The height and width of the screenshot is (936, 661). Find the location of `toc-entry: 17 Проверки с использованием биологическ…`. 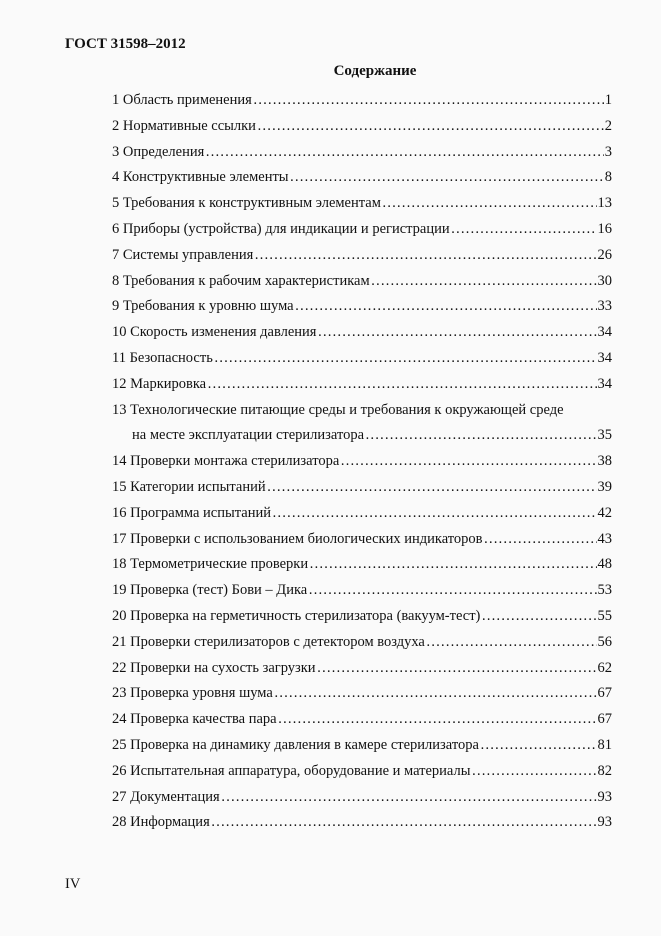

toc-entry: 17 Проверки с использованием биологическ… is located at coordinates (362, 541).